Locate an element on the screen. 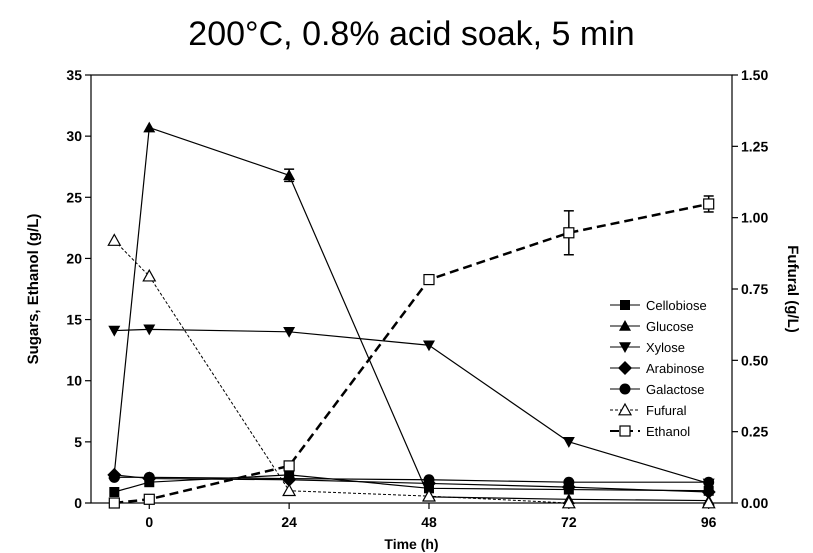 This screenshot has width=813, height=553. y2-tick-label: 0.75 is located at coordinates (754, 289).